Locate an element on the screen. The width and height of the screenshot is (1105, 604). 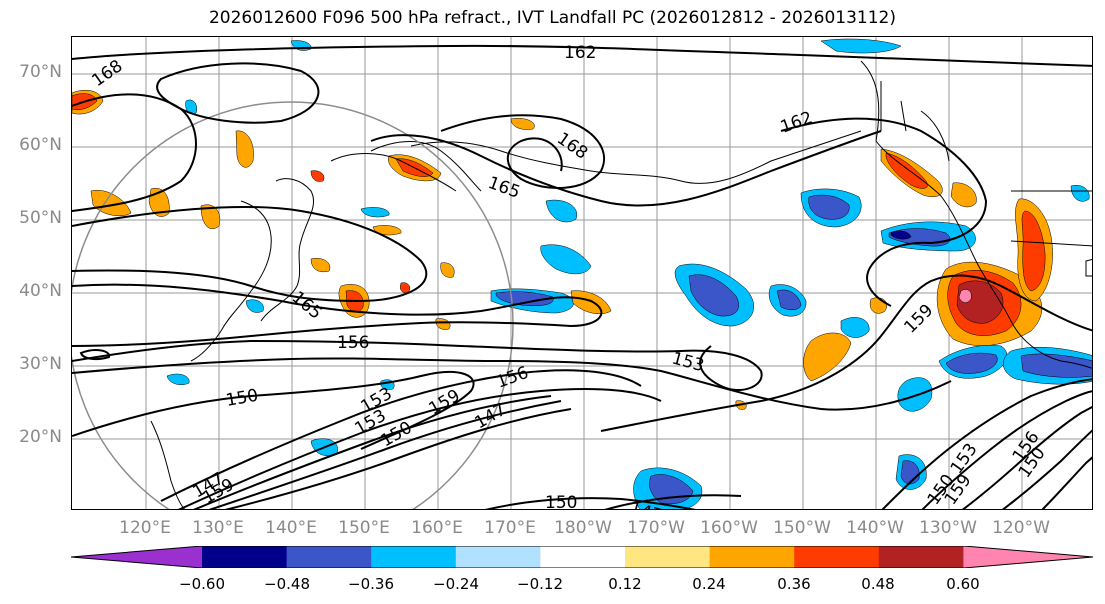
lon-label: 130°W is located at coordinates (948, 528).